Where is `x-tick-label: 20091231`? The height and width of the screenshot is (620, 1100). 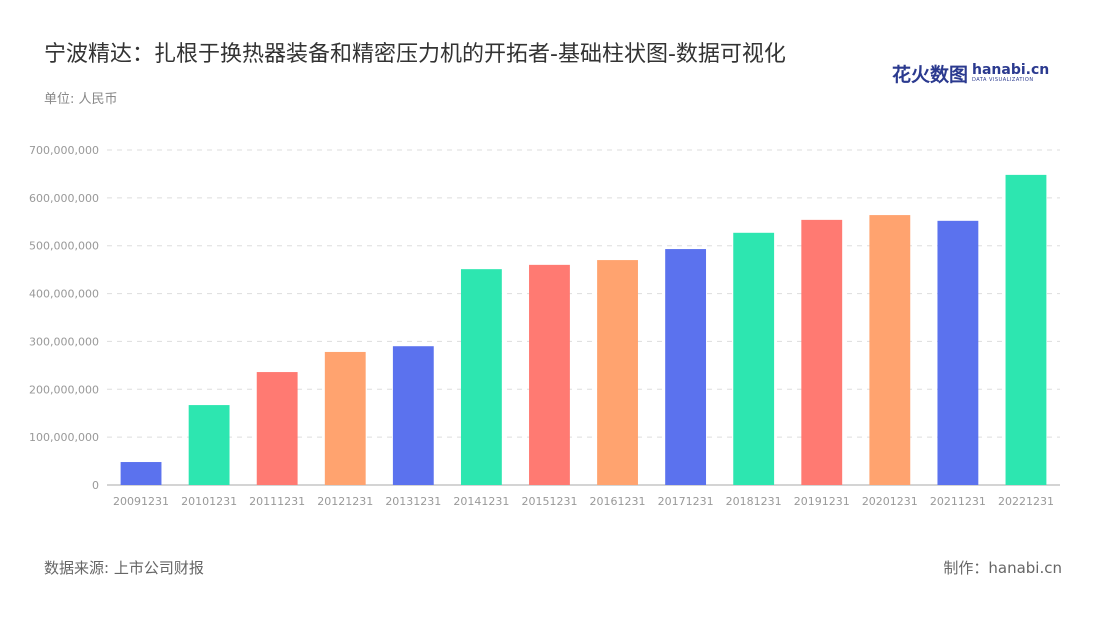 x-tick-label: 20091231 is located at coordinates (141, 501).